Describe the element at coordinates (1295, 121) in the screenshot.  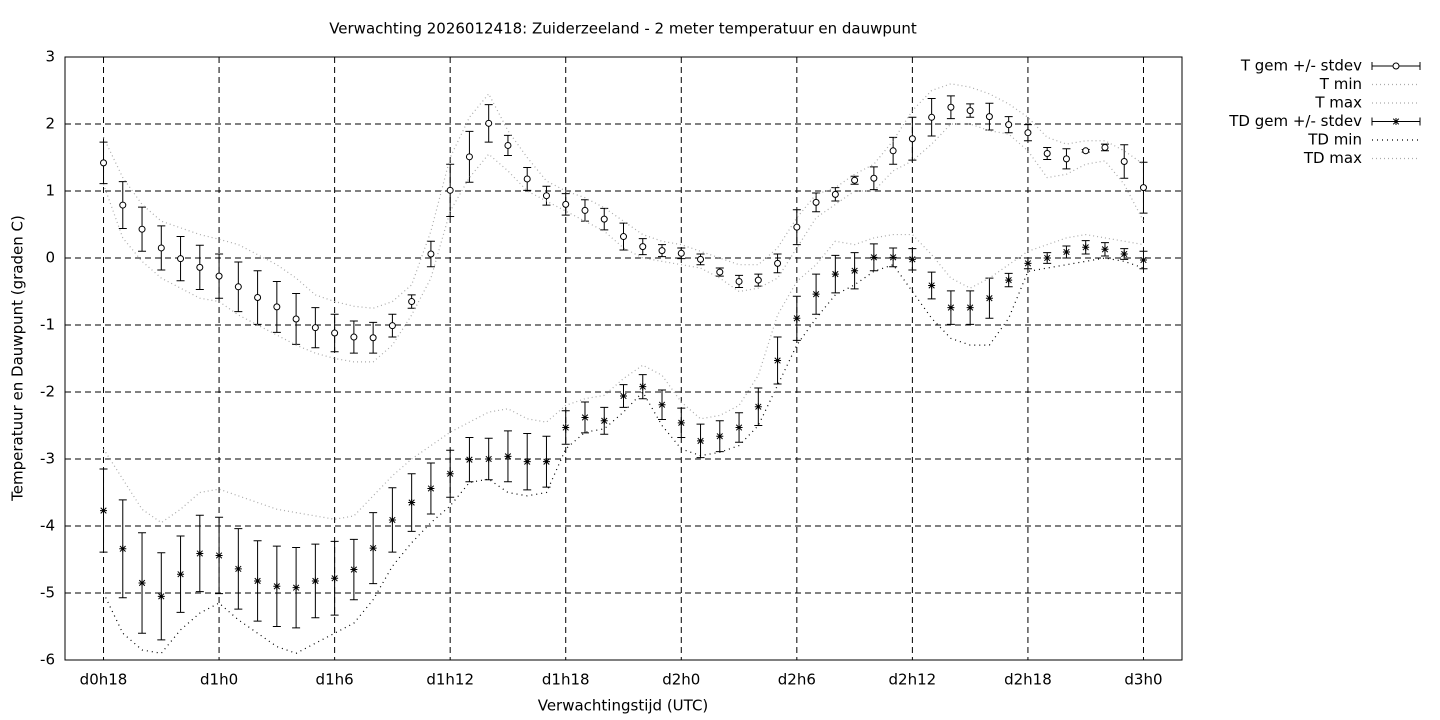
I see `legend-label: TD gem +/- stdev` at that location.